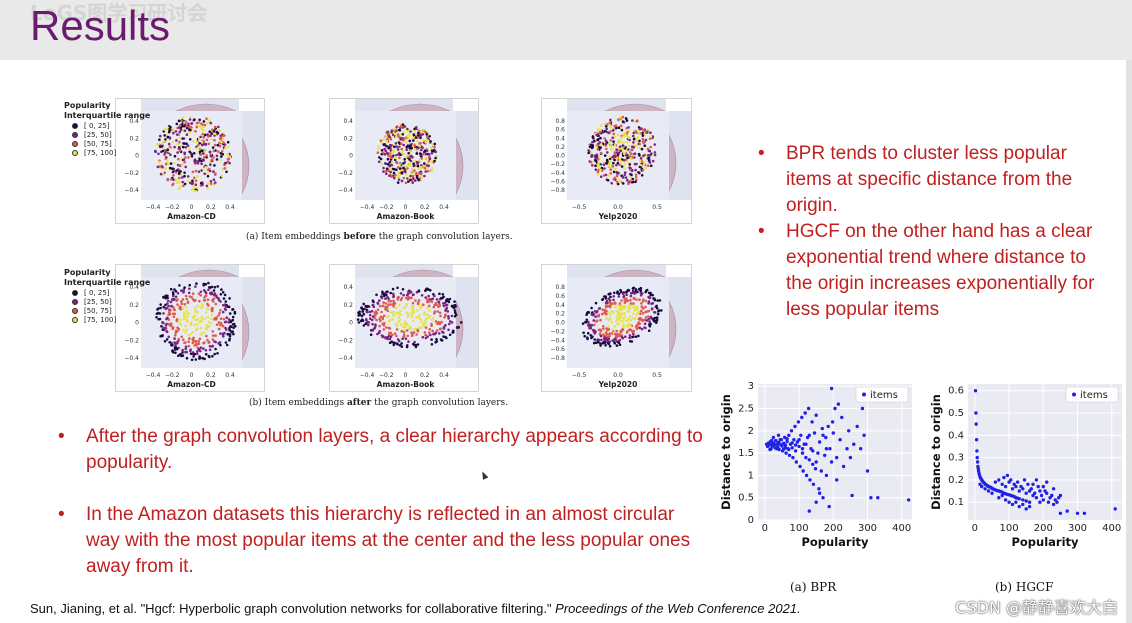  I want to click on y-axis-label: Distance to origin, so click(726, 452).